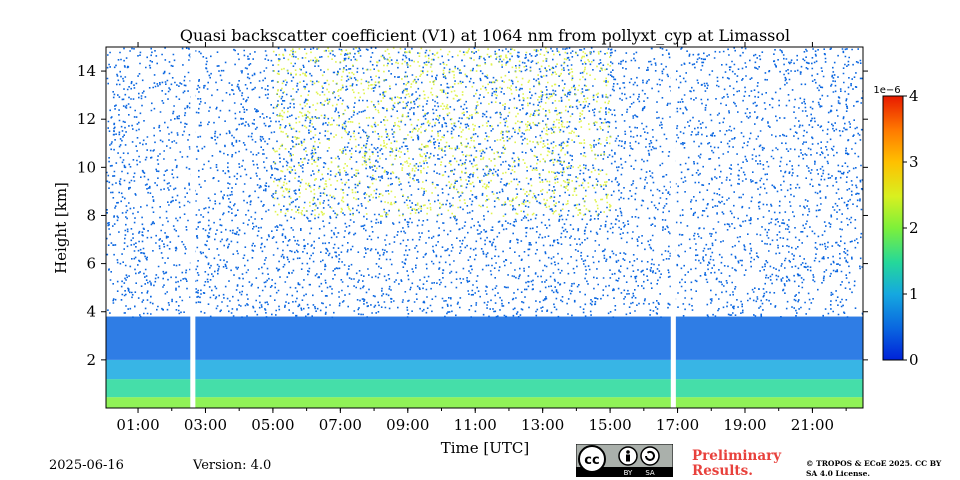 The image size is (960, 480). I want to click on footer-version: Version: 4.0, so click(232, 465).